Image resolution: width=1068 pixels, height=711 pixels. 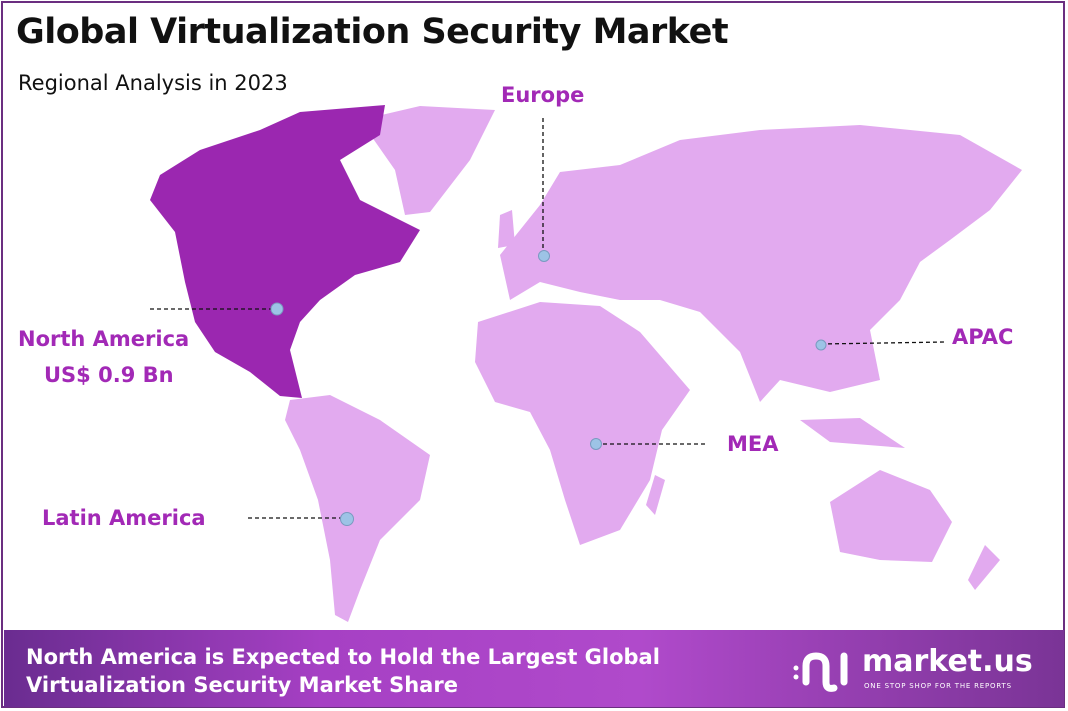 What do you see at coordinates (277, 309) in the screenshot?
I see `marker-north-america` at bounding box center [277, 309].